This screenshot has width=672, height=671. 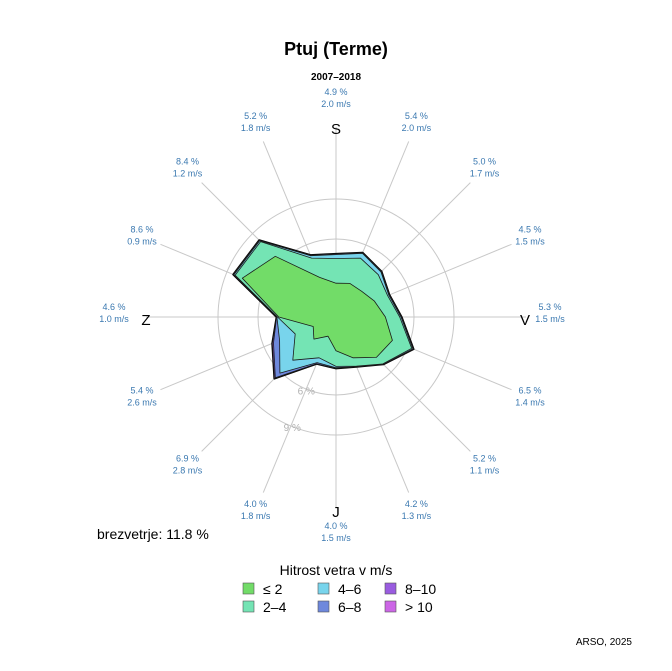 What do you see at coordinates (187, 458) in the screenshot?
I see `direction-frequency-label: 6.9 %` at bounding box center [187, 458].